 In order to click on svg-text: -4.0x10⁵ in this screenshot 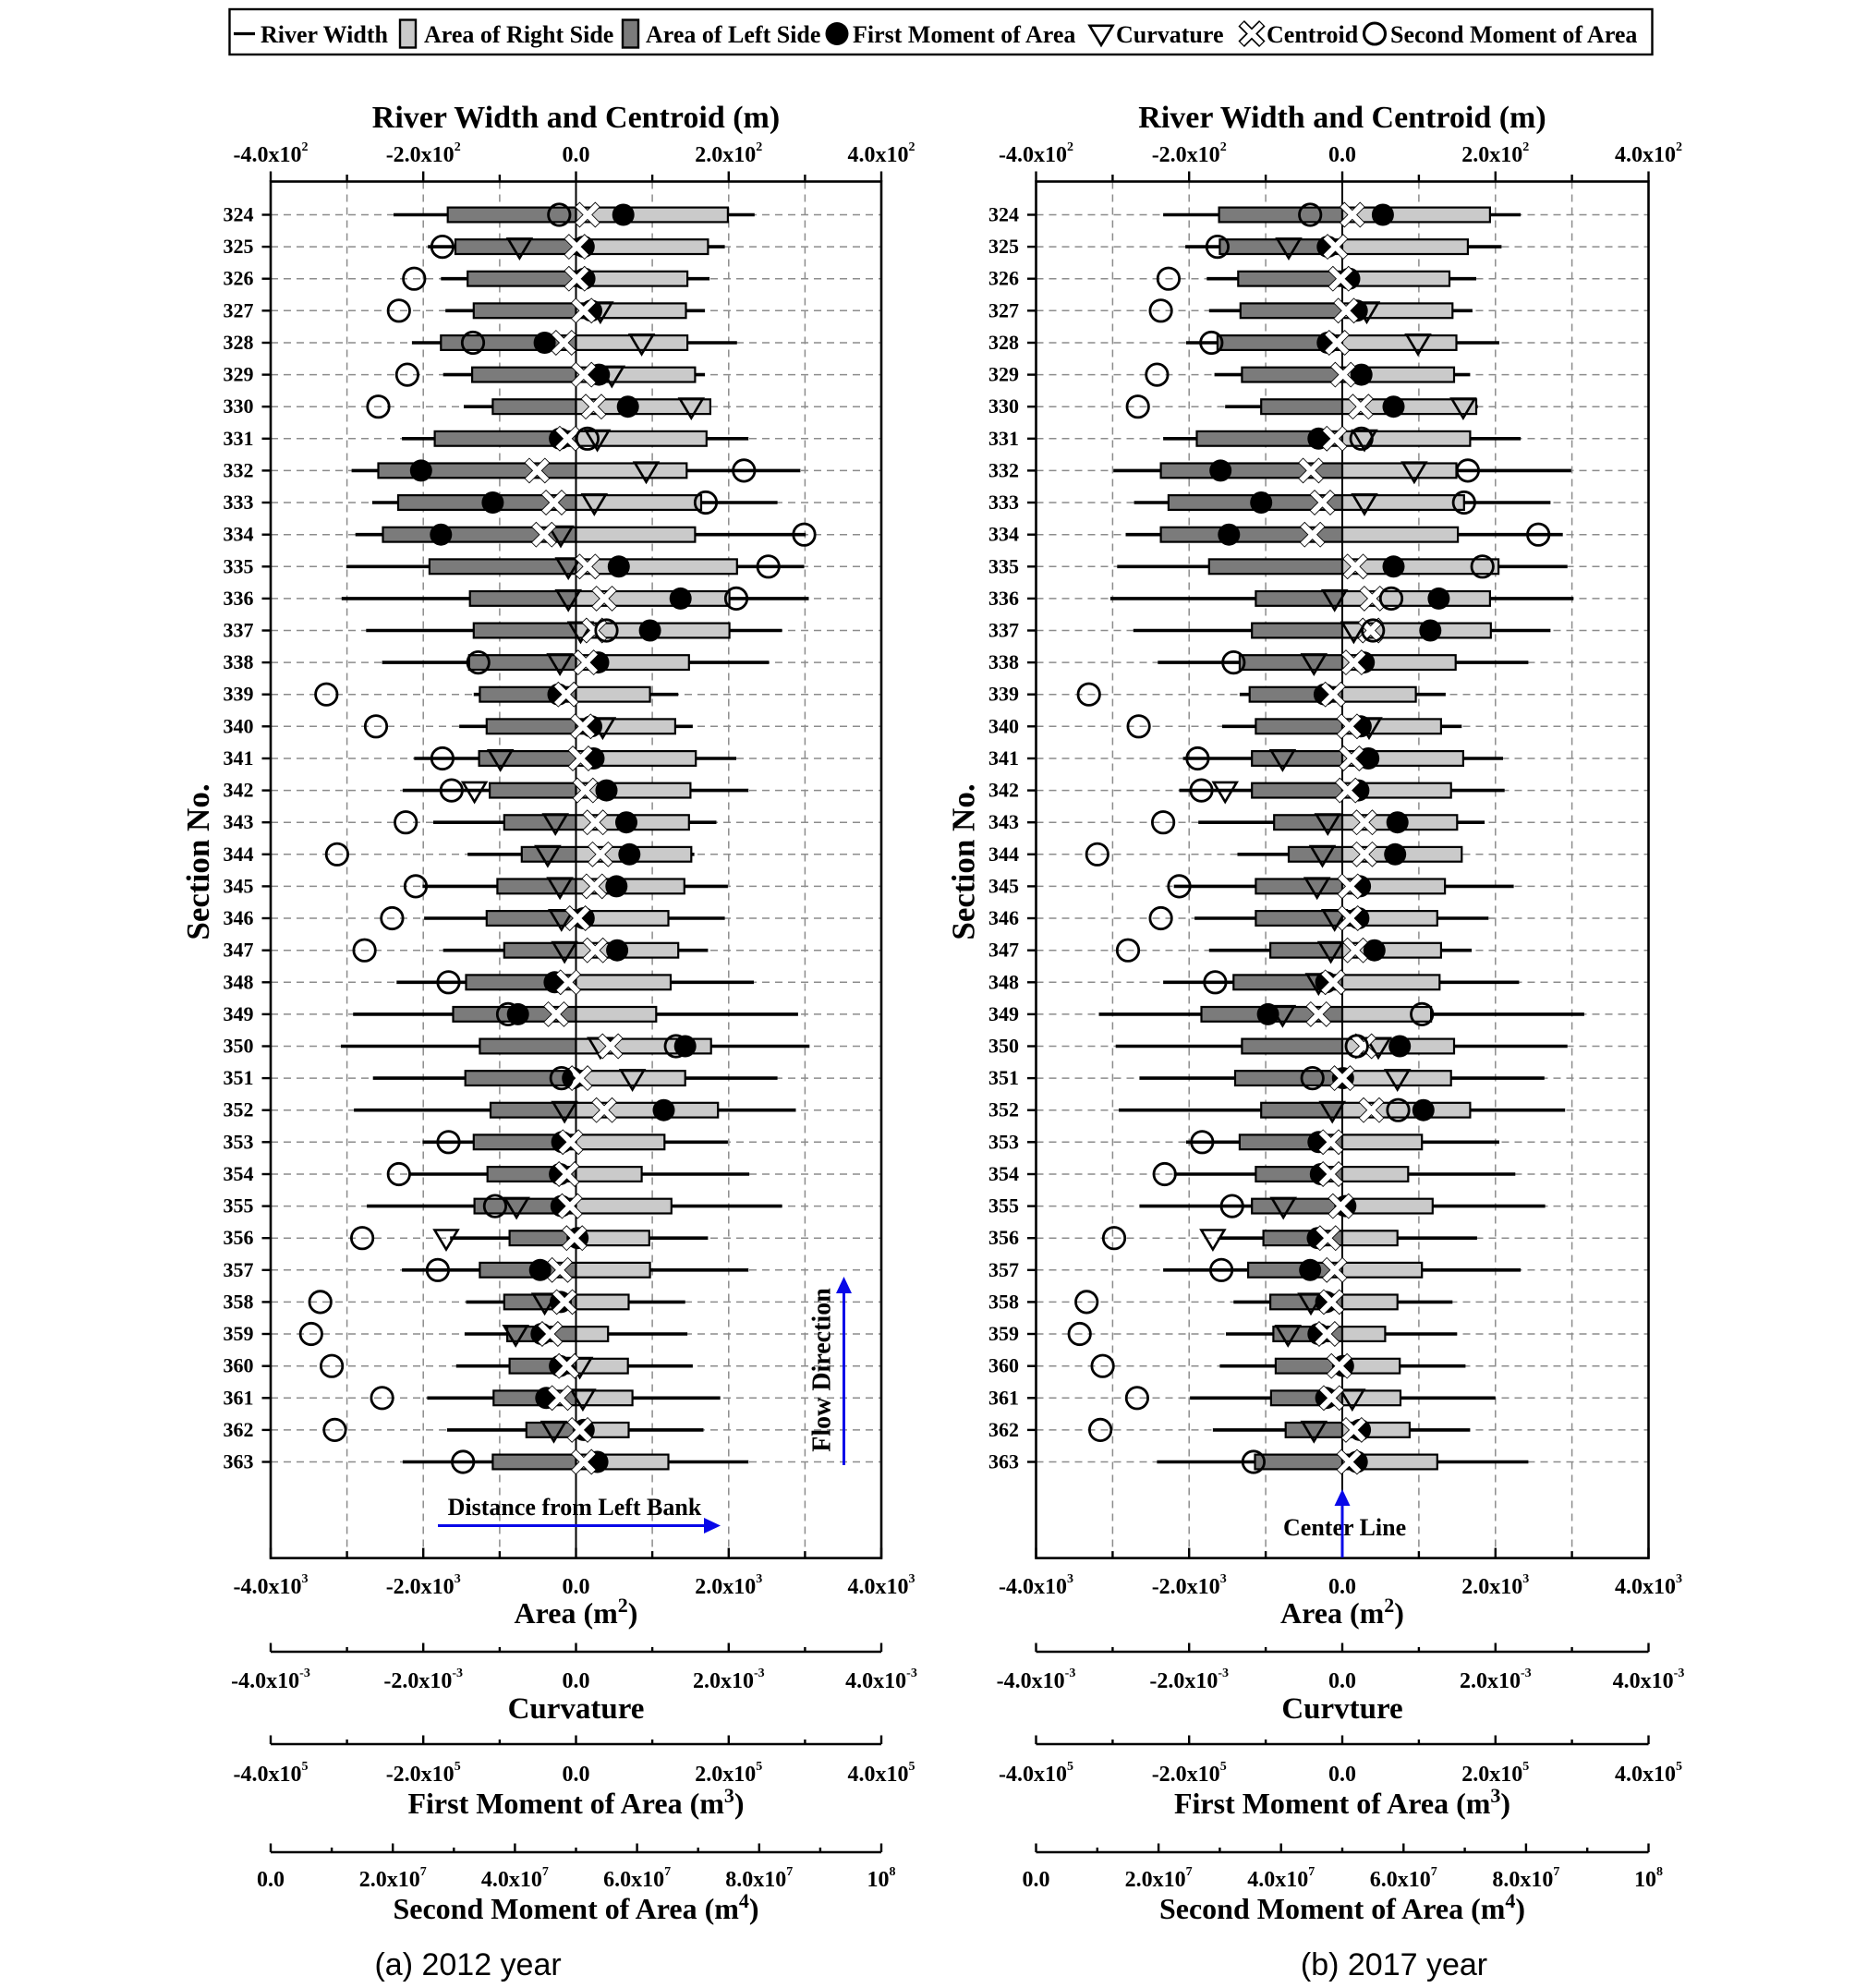, I will do `click(1036, 1773)`.